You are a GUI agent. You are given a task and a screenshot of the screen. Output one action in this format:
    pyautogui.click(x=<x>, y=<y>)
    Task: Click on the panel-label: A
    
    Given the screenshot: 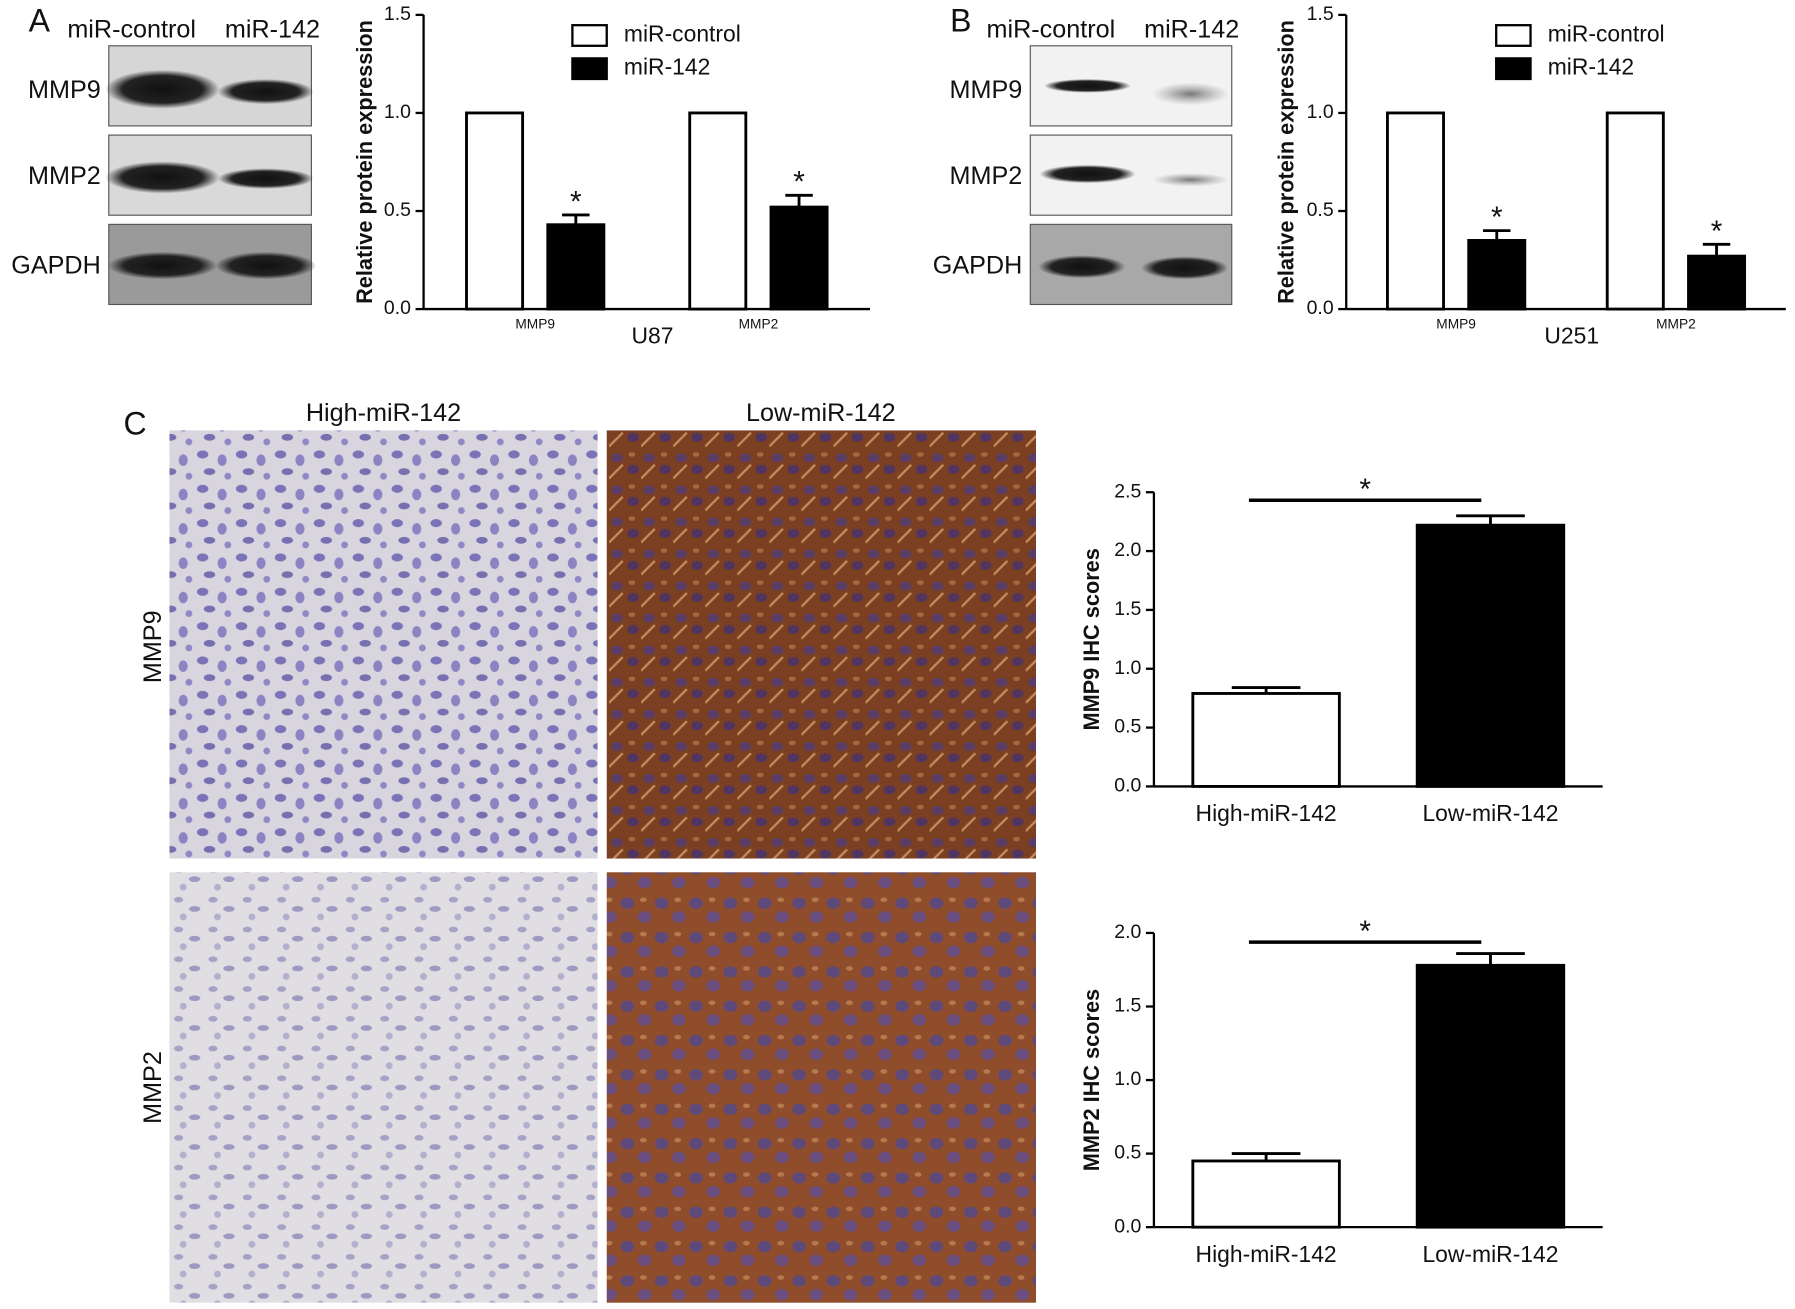 What is the action you would take?
    pyautogui.click(x=40, y=20)
    